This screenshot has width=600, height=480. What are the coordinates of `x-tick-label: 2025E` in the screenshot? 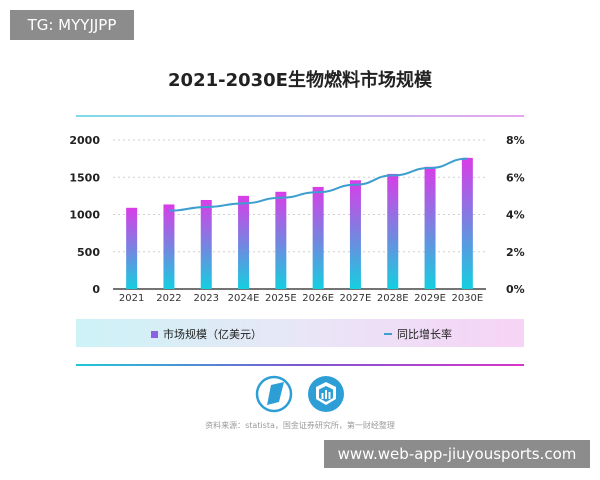 It's located at (281, 298).